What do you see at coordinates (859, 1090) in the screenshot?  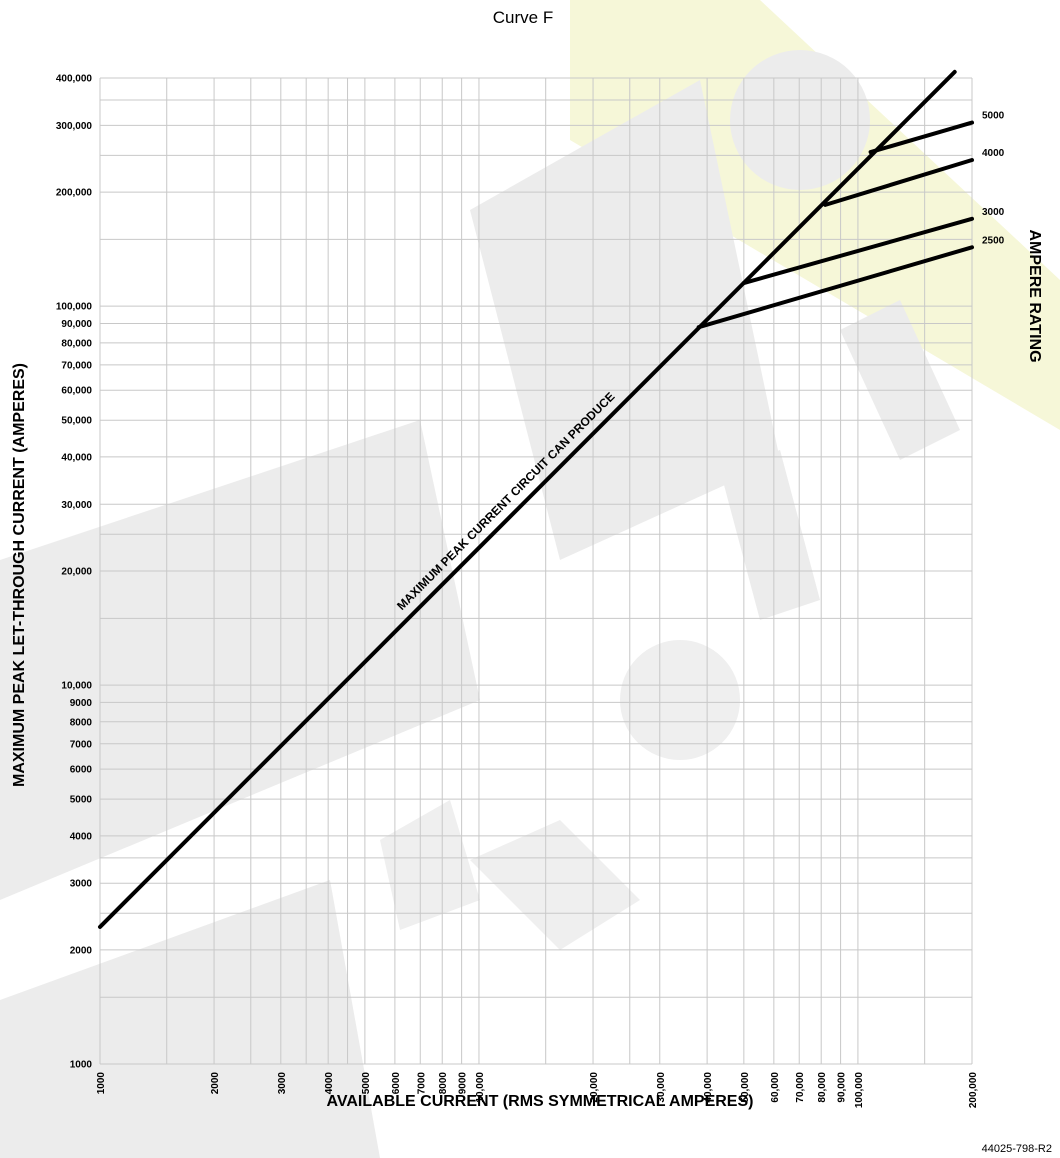 I see `x-tick-label: 100,000` at bounding box center [859, 1090].